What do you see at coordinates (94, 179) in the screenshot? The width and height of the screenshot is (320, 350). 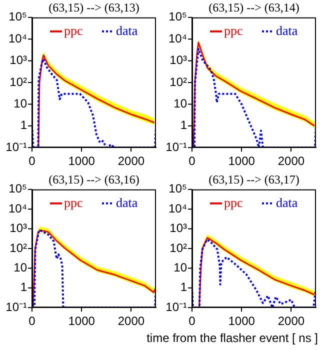 I see `chart-title: (63,15) --> (63,16)` at bounding box center [94, 179].